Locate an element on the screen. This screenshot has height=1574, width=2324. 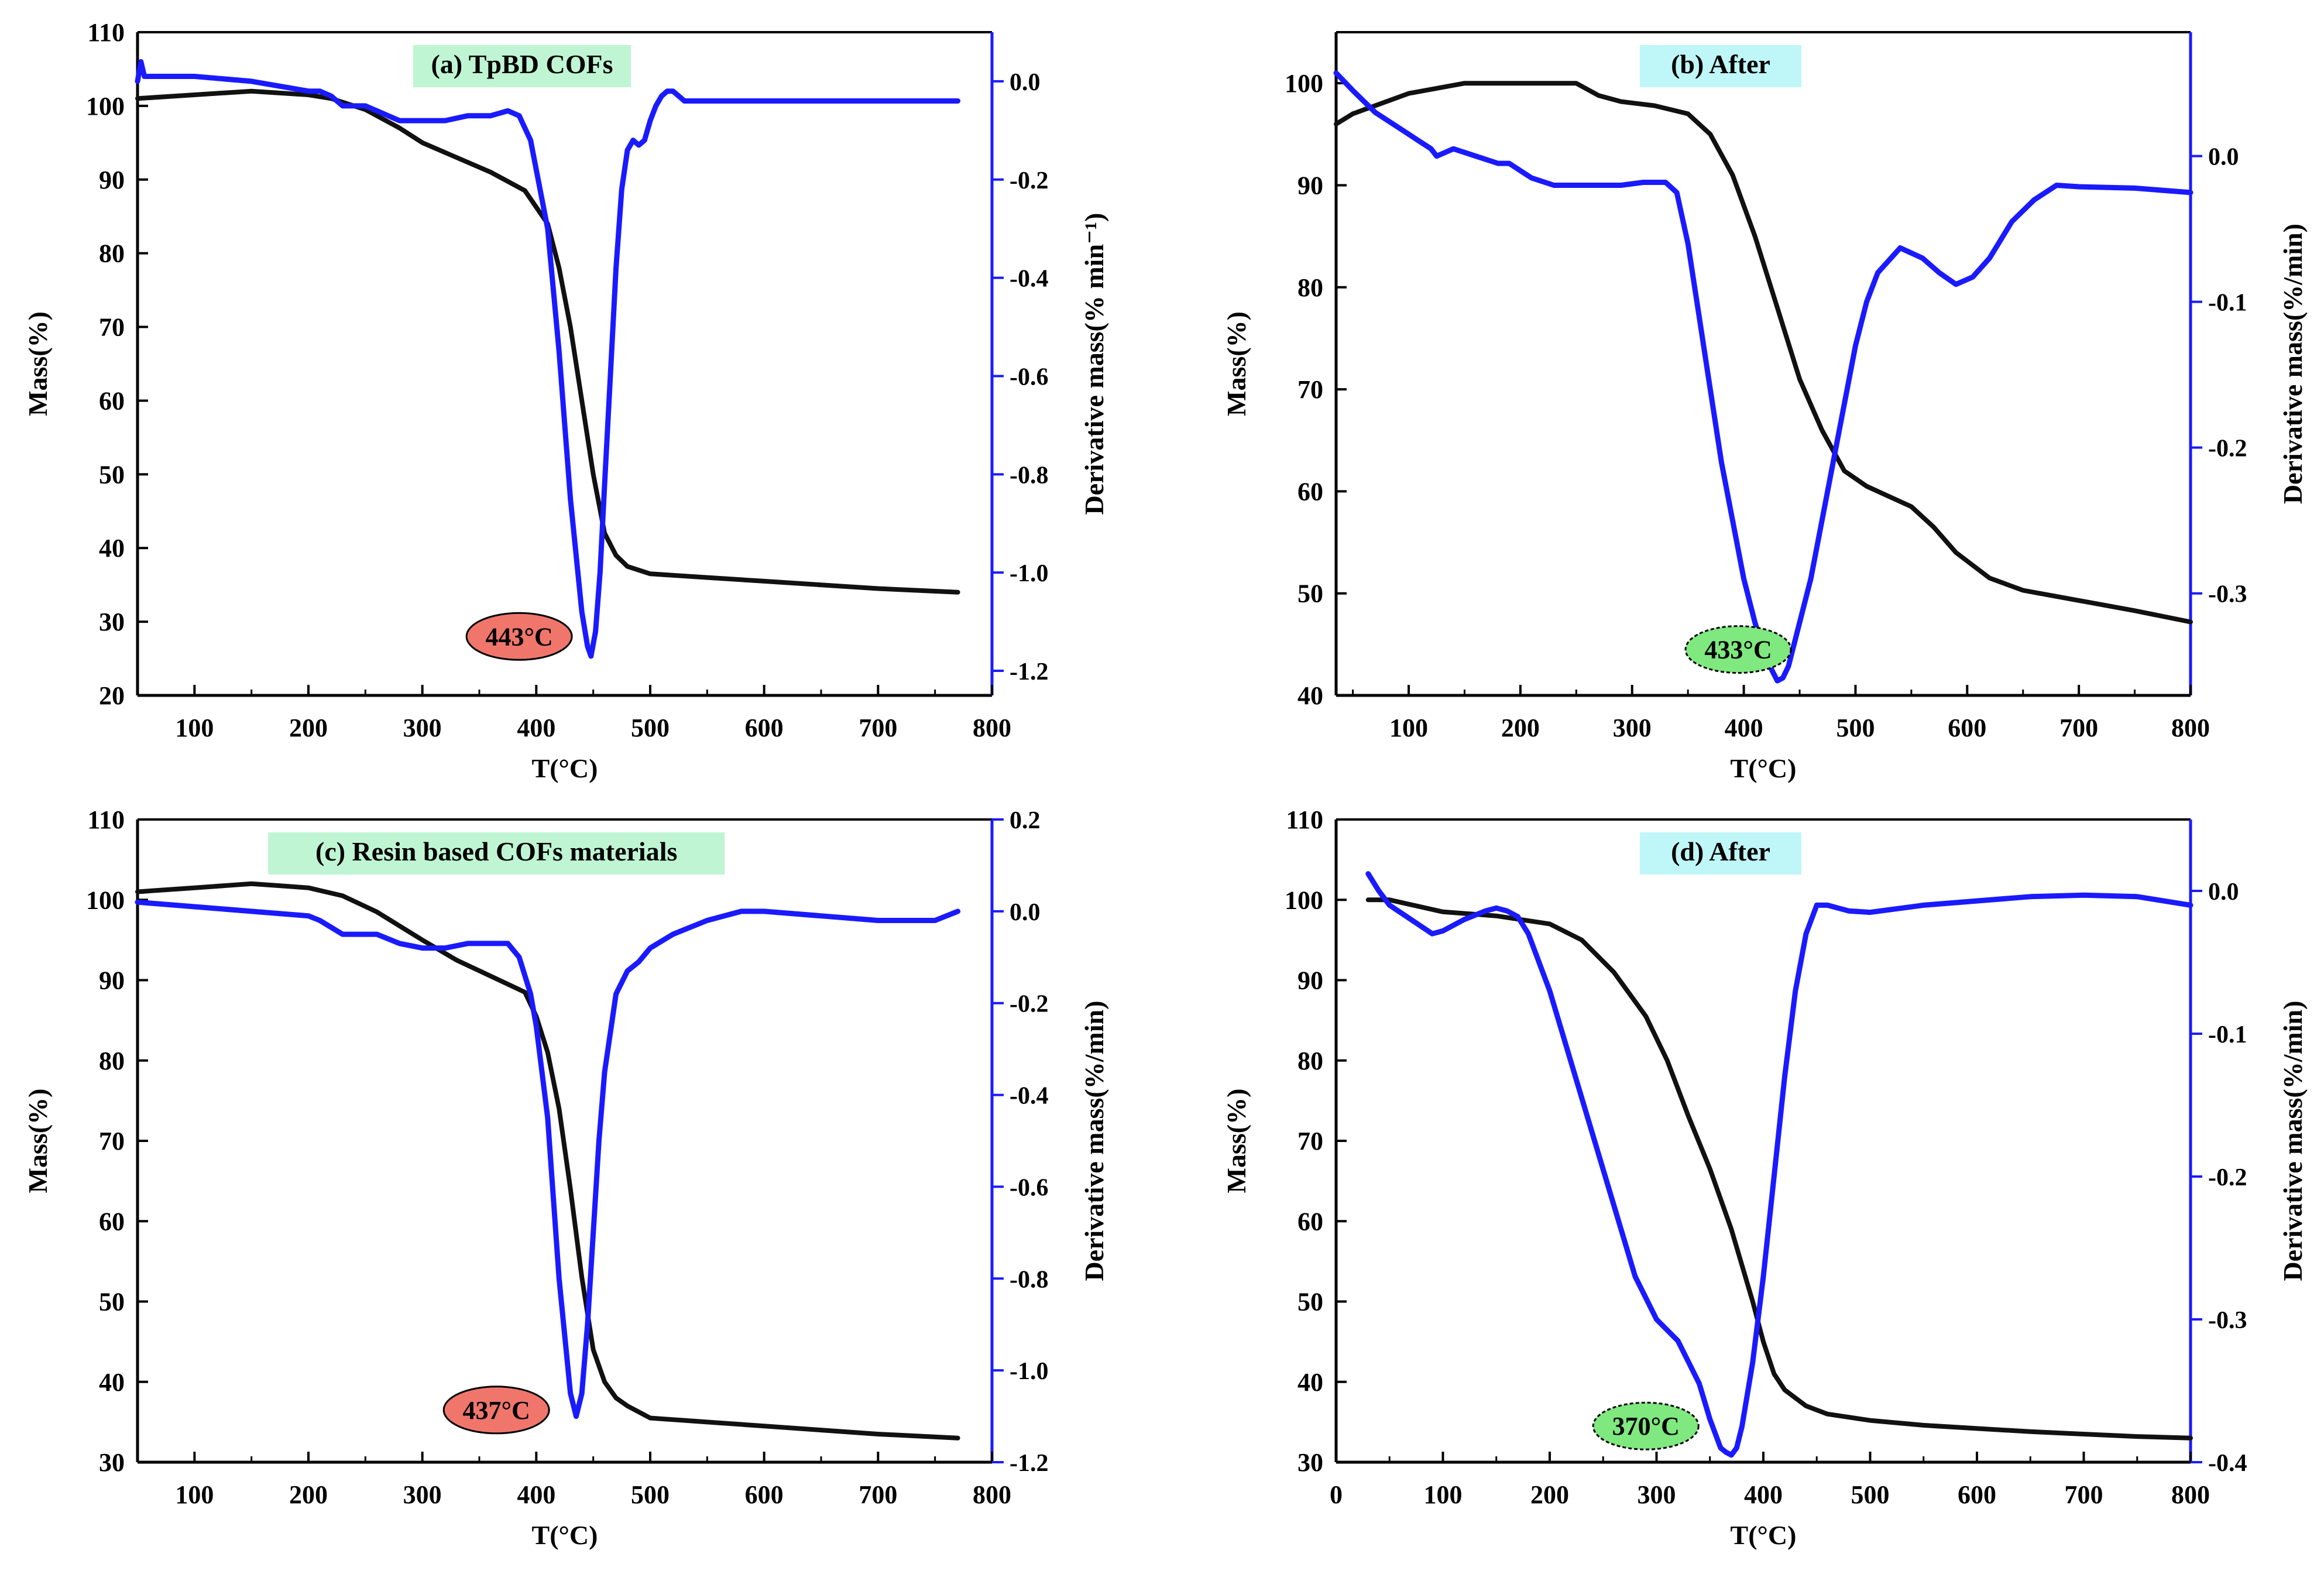
y2-tick-label-a-3: -0.6 is located at coordinates (1029, 377).